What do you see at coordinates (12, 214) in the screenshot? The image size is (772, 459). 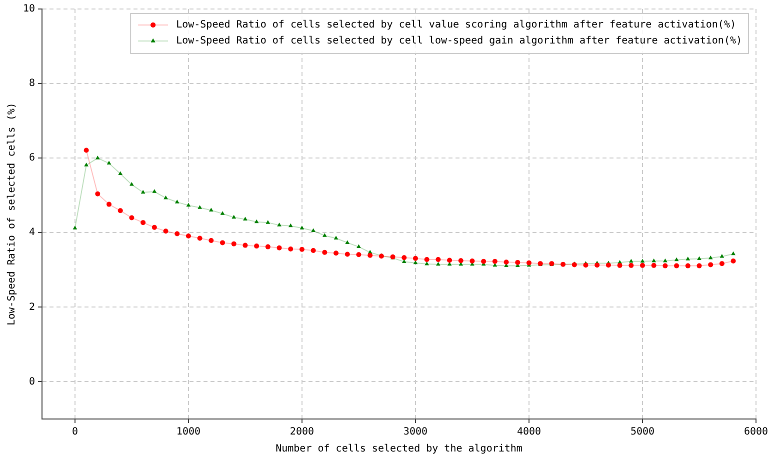 I see `y-axis-title: Low-Speed Ratio of selected cells (%)` at bounding box center [12, 214].